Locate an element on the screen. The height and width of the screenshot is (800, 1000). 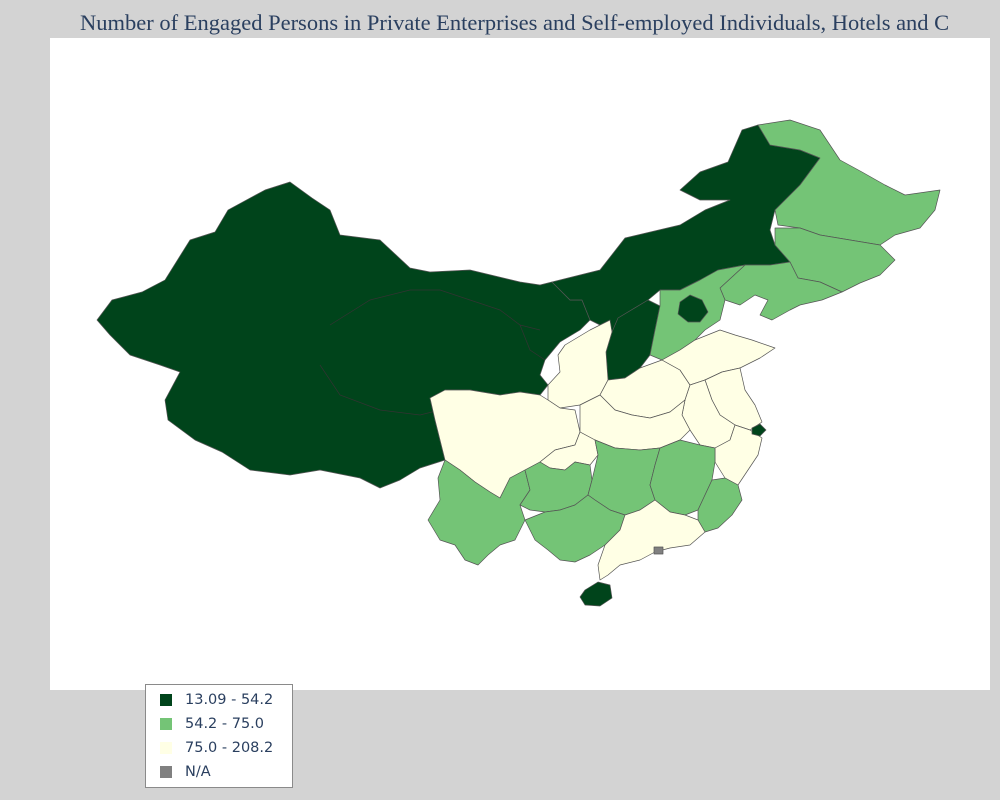
legend-item: 54.2 - 75.0 is located at coordinates (219, 724).